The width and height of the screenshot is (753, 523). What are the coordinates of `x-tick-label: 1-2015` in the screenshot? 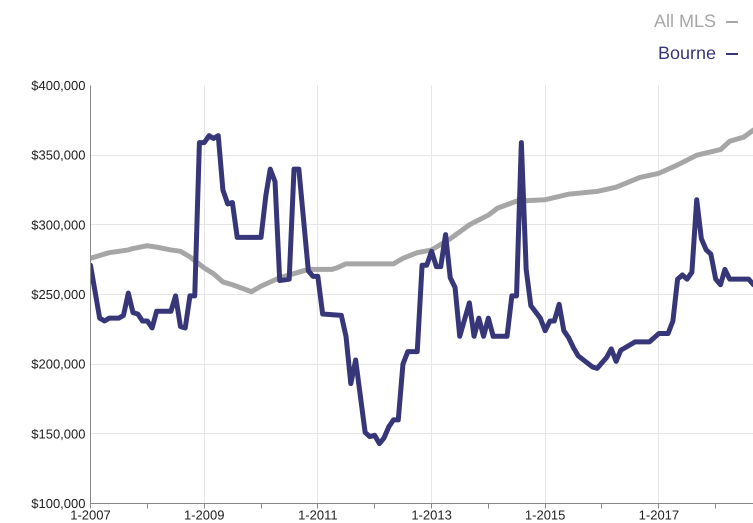 It's located at (545, 515).